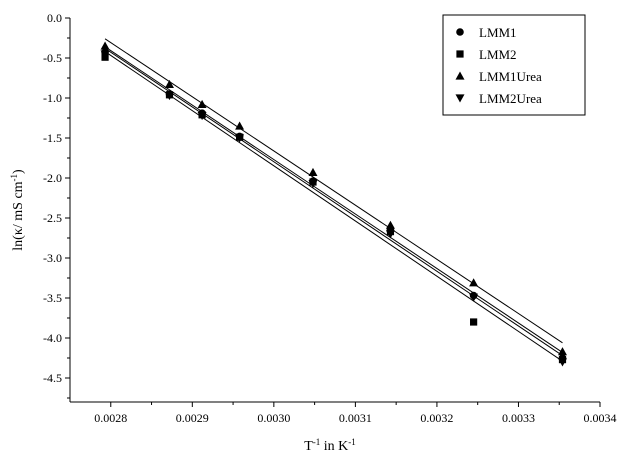 Image resolution: width=638 pixels, height=460 pixels. I want to click on y-axis-title-part: ln(κ/ mS cm, so click(18, 215).